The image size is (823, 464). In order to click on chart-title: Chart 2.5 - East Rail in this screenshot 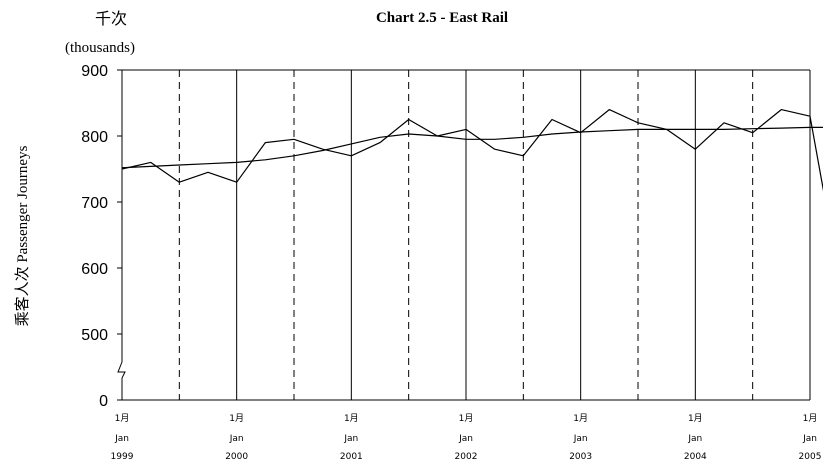, I will do `click(442, 18)`.